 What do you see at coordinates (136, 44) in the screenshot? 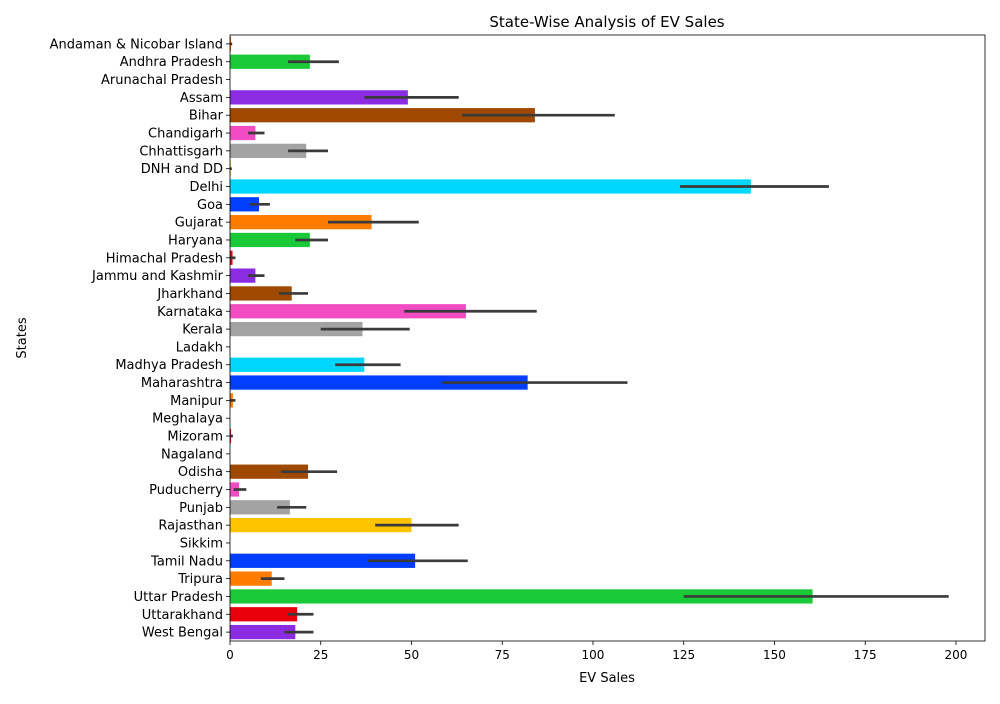
I see `y-tick-label: Andaman & Nicobar Island` at bounding box center [136, 44].